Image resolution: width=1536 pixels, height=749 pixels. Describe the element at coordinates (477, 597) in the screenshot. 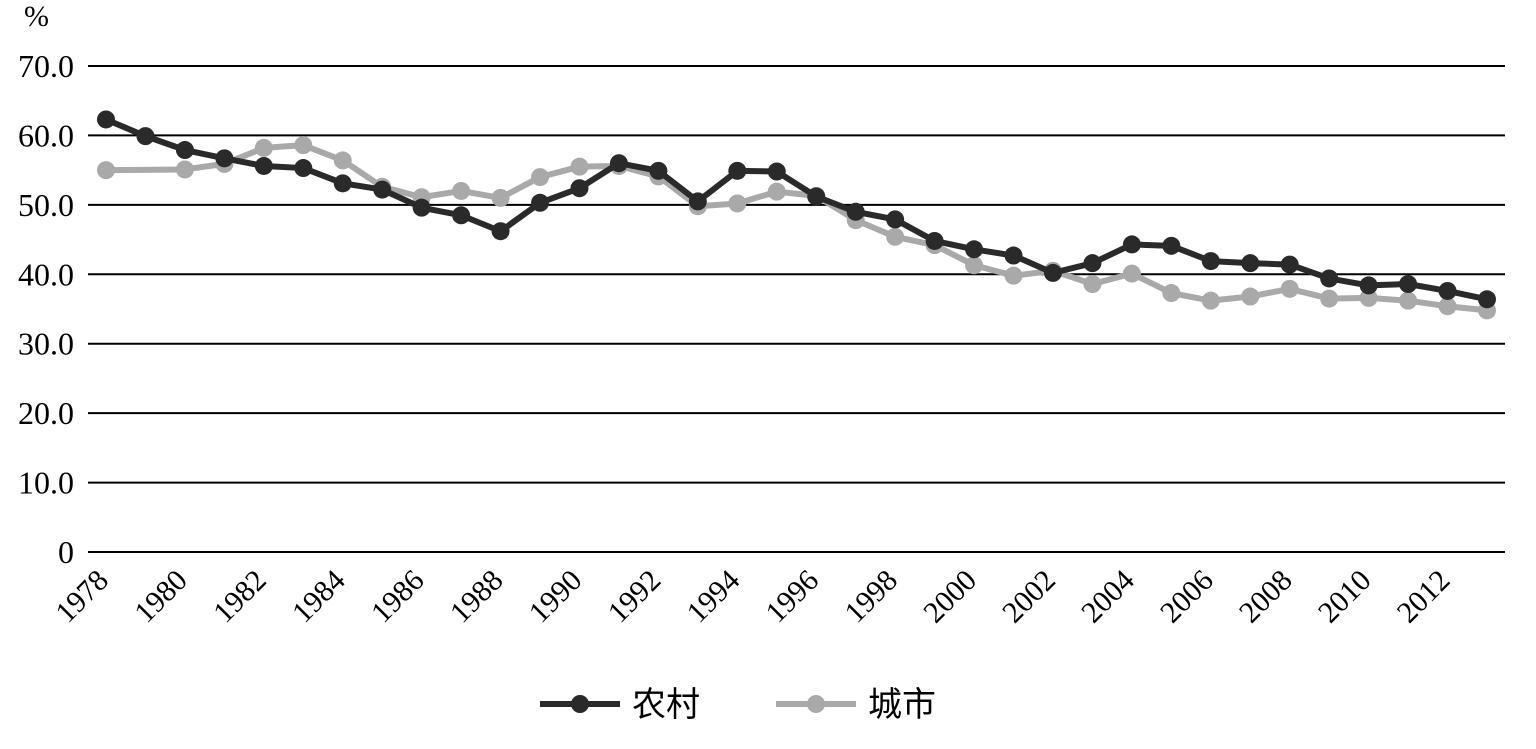

I see `x-tick-label: 1988` at that location.